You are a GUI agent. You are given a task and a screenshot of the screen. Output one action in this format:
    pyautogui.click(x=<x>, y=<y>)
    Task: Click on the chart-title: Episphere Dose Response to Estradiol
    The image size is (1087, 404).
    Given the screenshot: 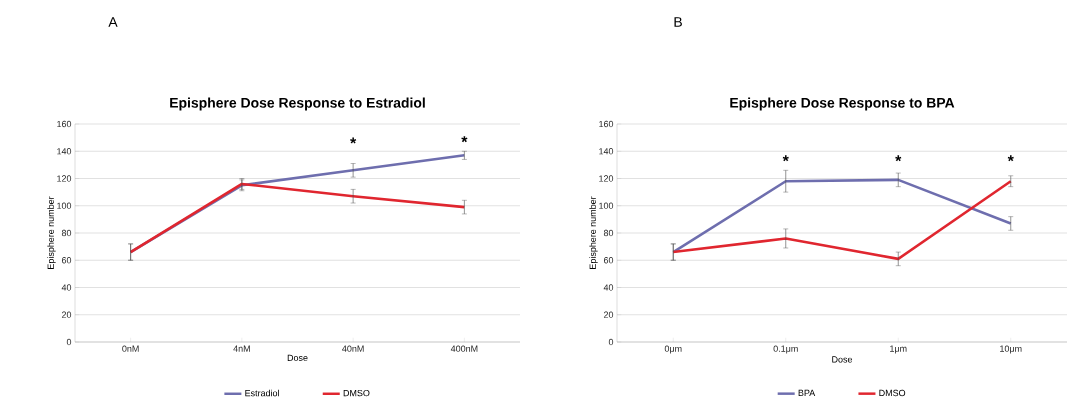 What is the action you would take?
    pyautogui.click(x=297, y=104)
    